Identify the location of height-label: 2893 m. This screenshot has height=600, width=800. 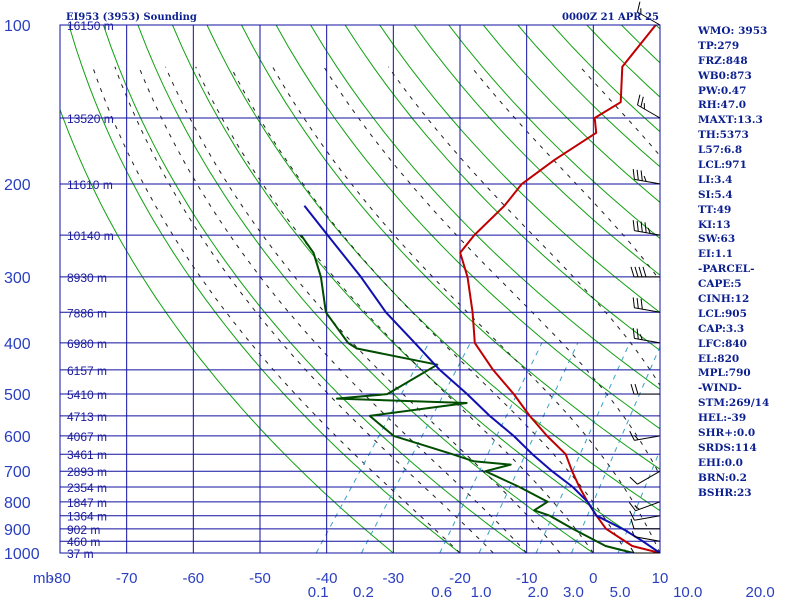
(87, 472).